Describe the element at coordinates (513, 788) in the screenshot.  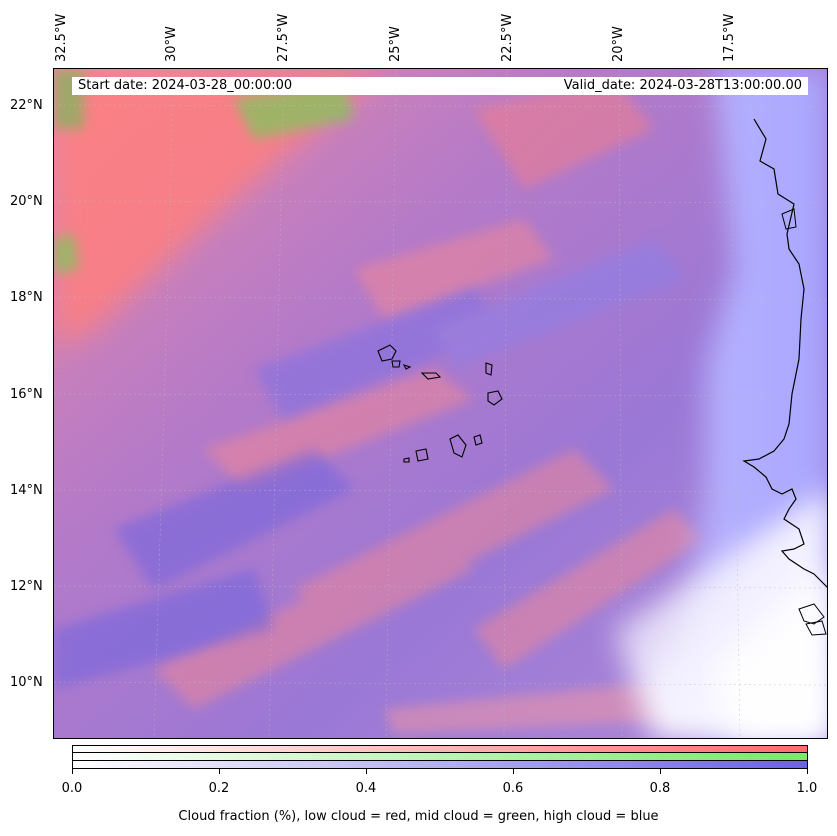
I see `colorbar-tick-label: 0.6` at that location.